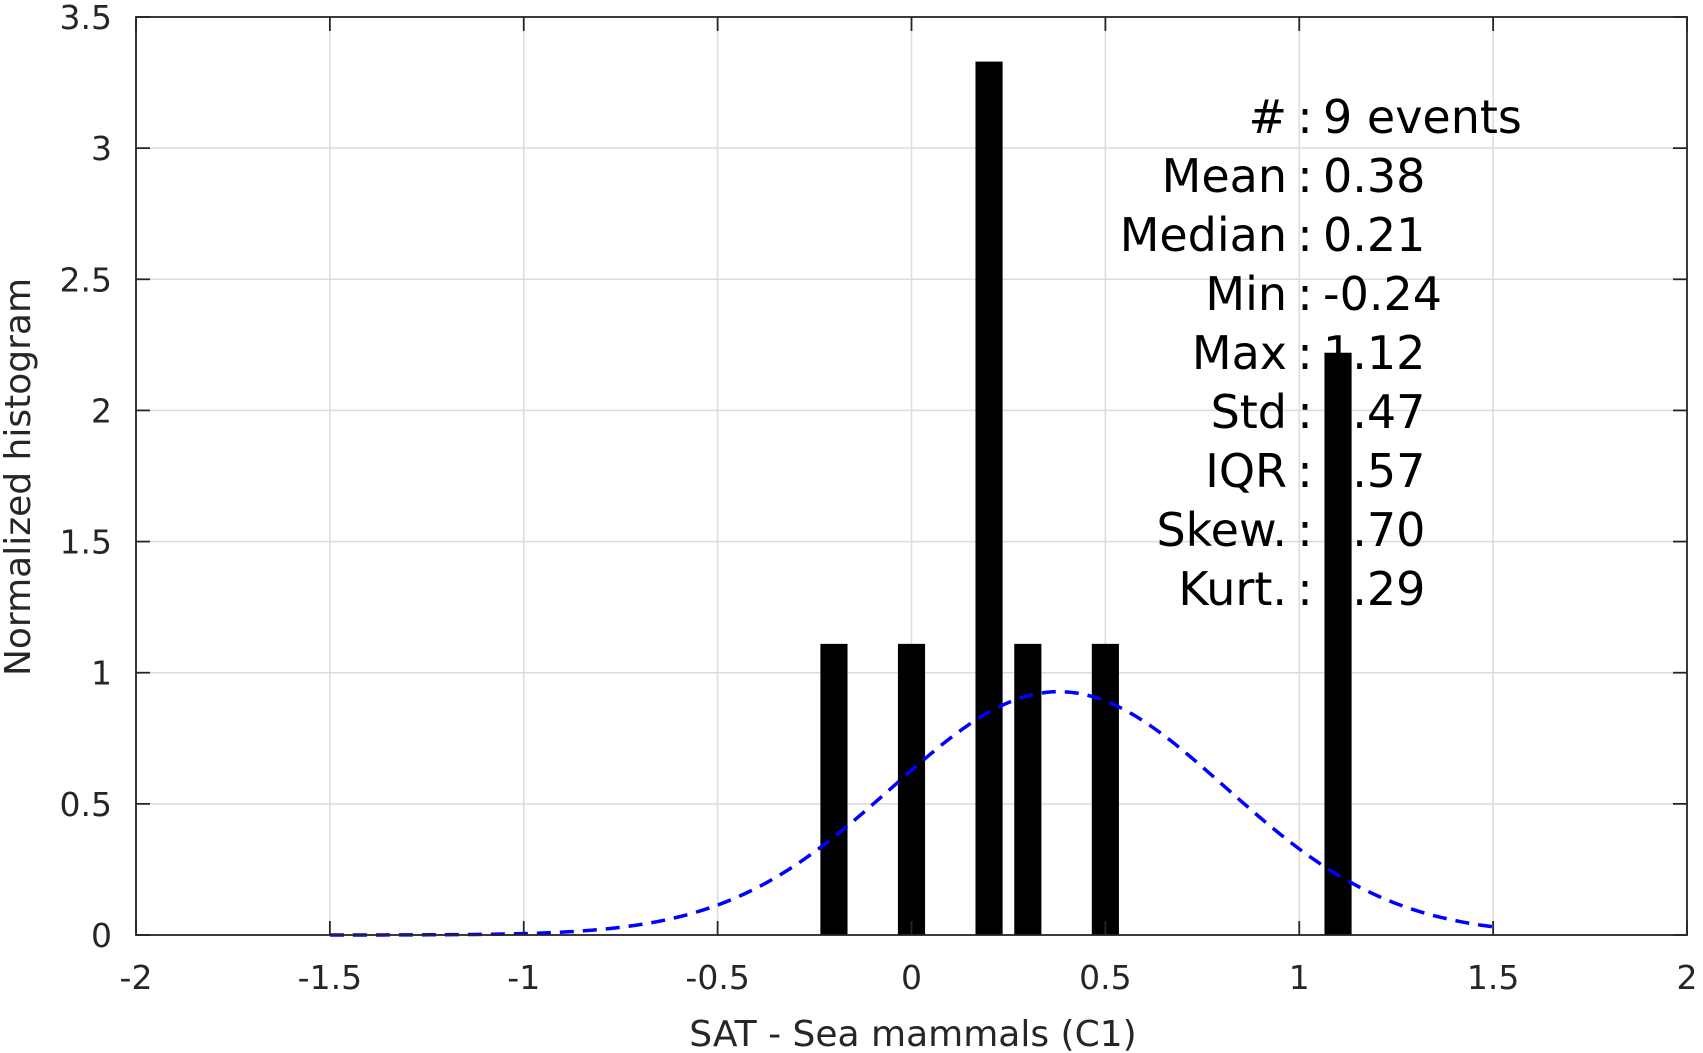 The image size is (1703, 1053). What do you see at coordinates (101, 148) in the screenshot?
I see `y-tick-label: 3` at bounding box center [101, 148].